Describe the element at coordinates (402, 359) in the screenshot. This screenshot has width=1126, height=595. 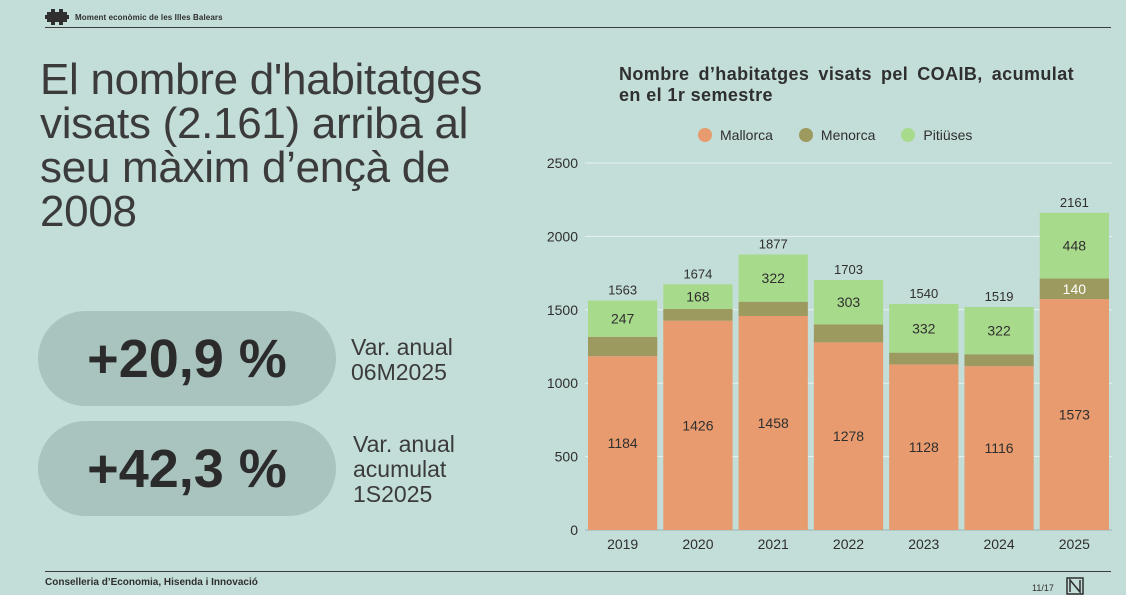
I see `stat-caption-monthly: Var. anual 06M2025` at that location.